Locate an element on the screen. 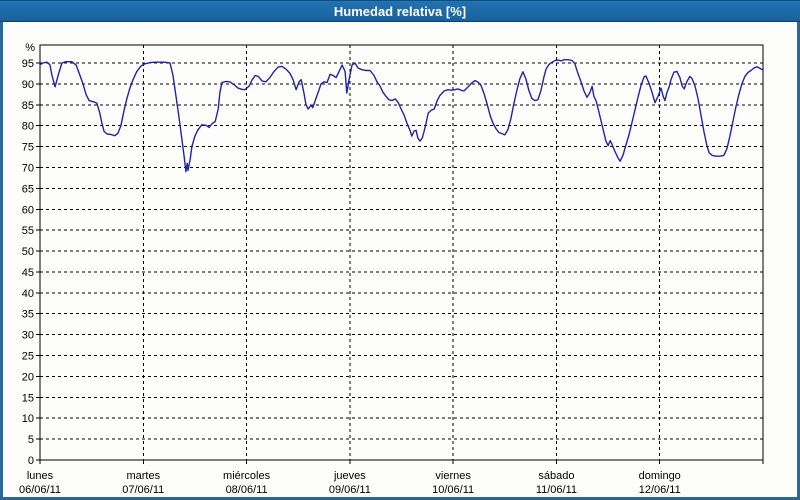 The image size is (800, 500). x-day-label: martes is located at coordinates (143, 476).